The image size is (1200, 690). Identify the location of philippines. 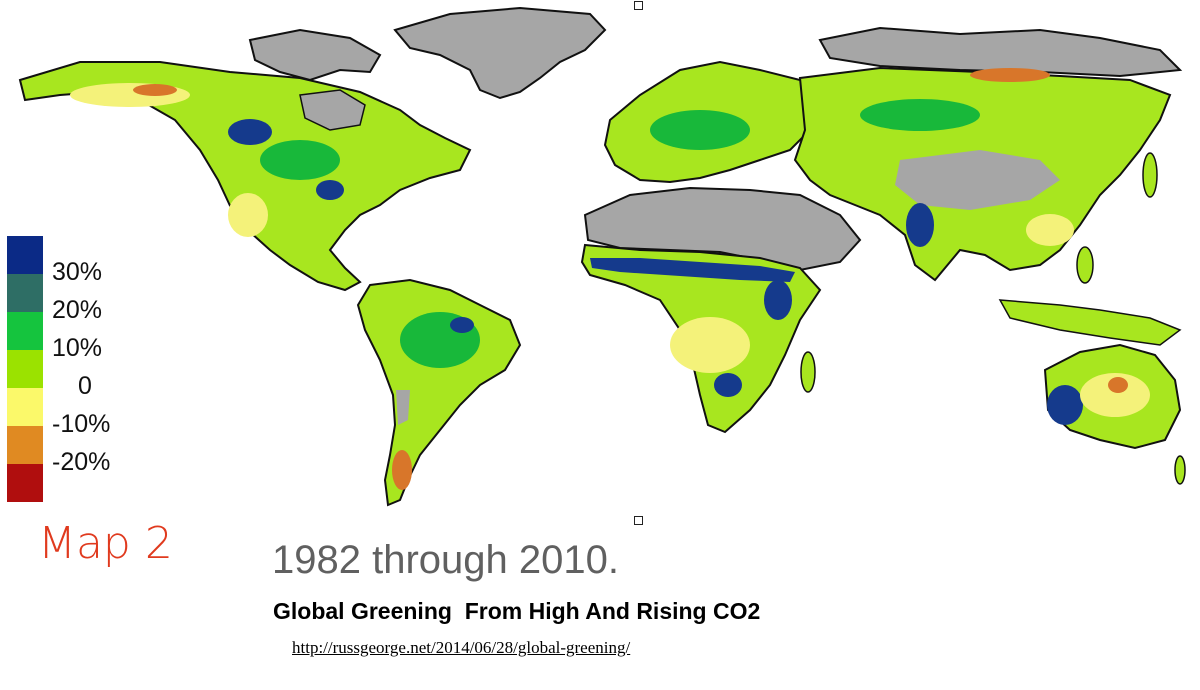
(1085, 265).